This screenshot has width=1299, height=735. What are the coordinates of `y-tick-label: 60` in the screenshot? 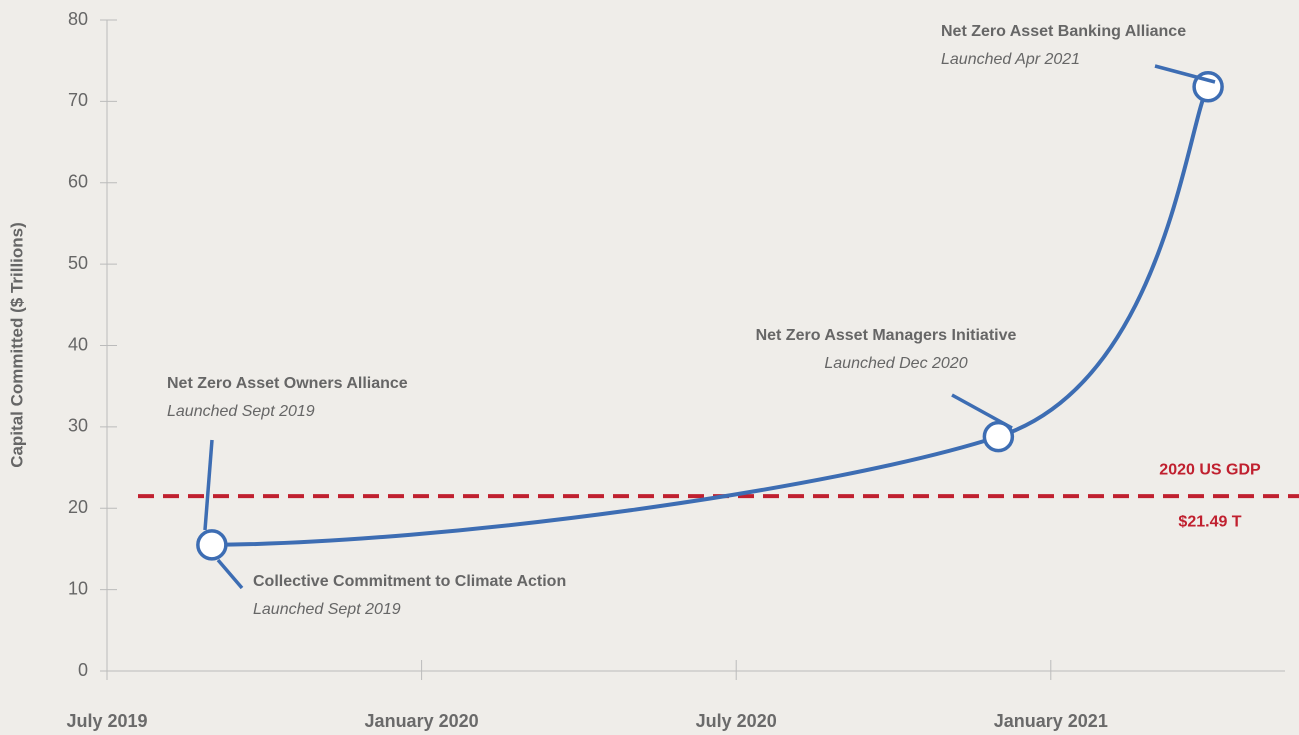 It's located at (78, 182).